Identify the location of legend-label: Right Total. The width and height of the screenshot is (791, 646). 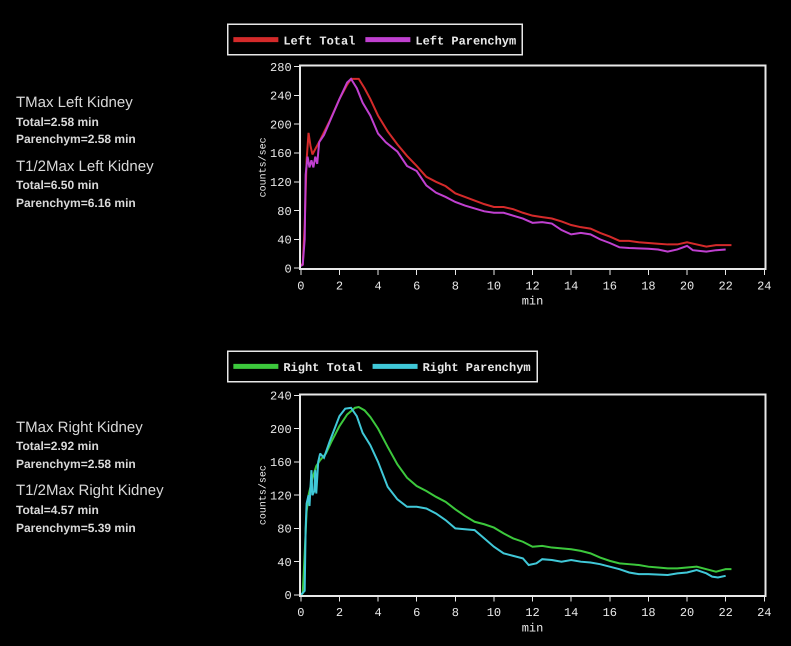
(323, 368).